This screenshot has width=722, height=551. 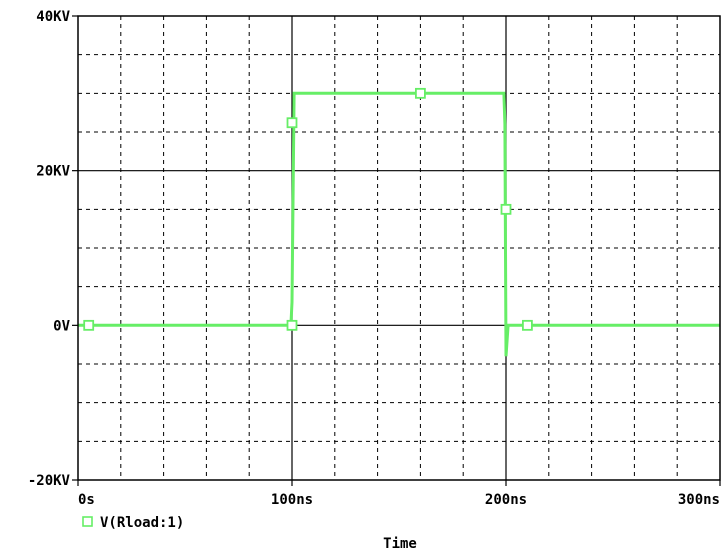 What do you see at coordinates (142, 523) in the screenshot?
I see `legend-label: V(Rload:1)` at bounding box center [142, 523].